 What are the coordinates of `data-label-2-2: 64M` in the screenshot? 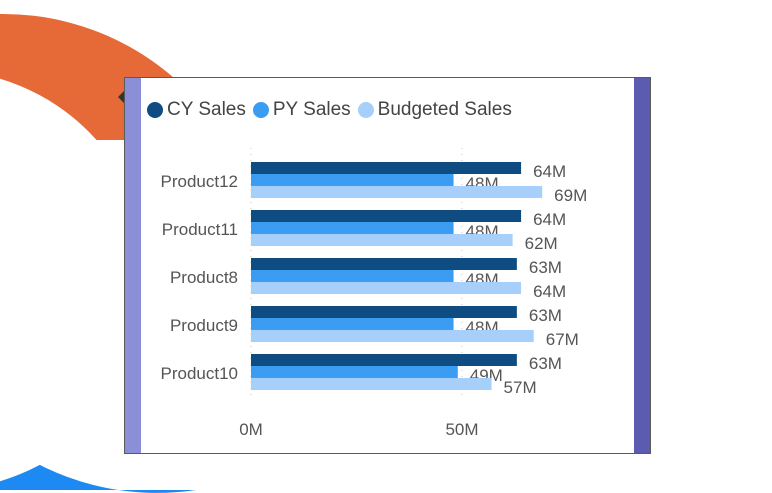 It's located at (549, 291).